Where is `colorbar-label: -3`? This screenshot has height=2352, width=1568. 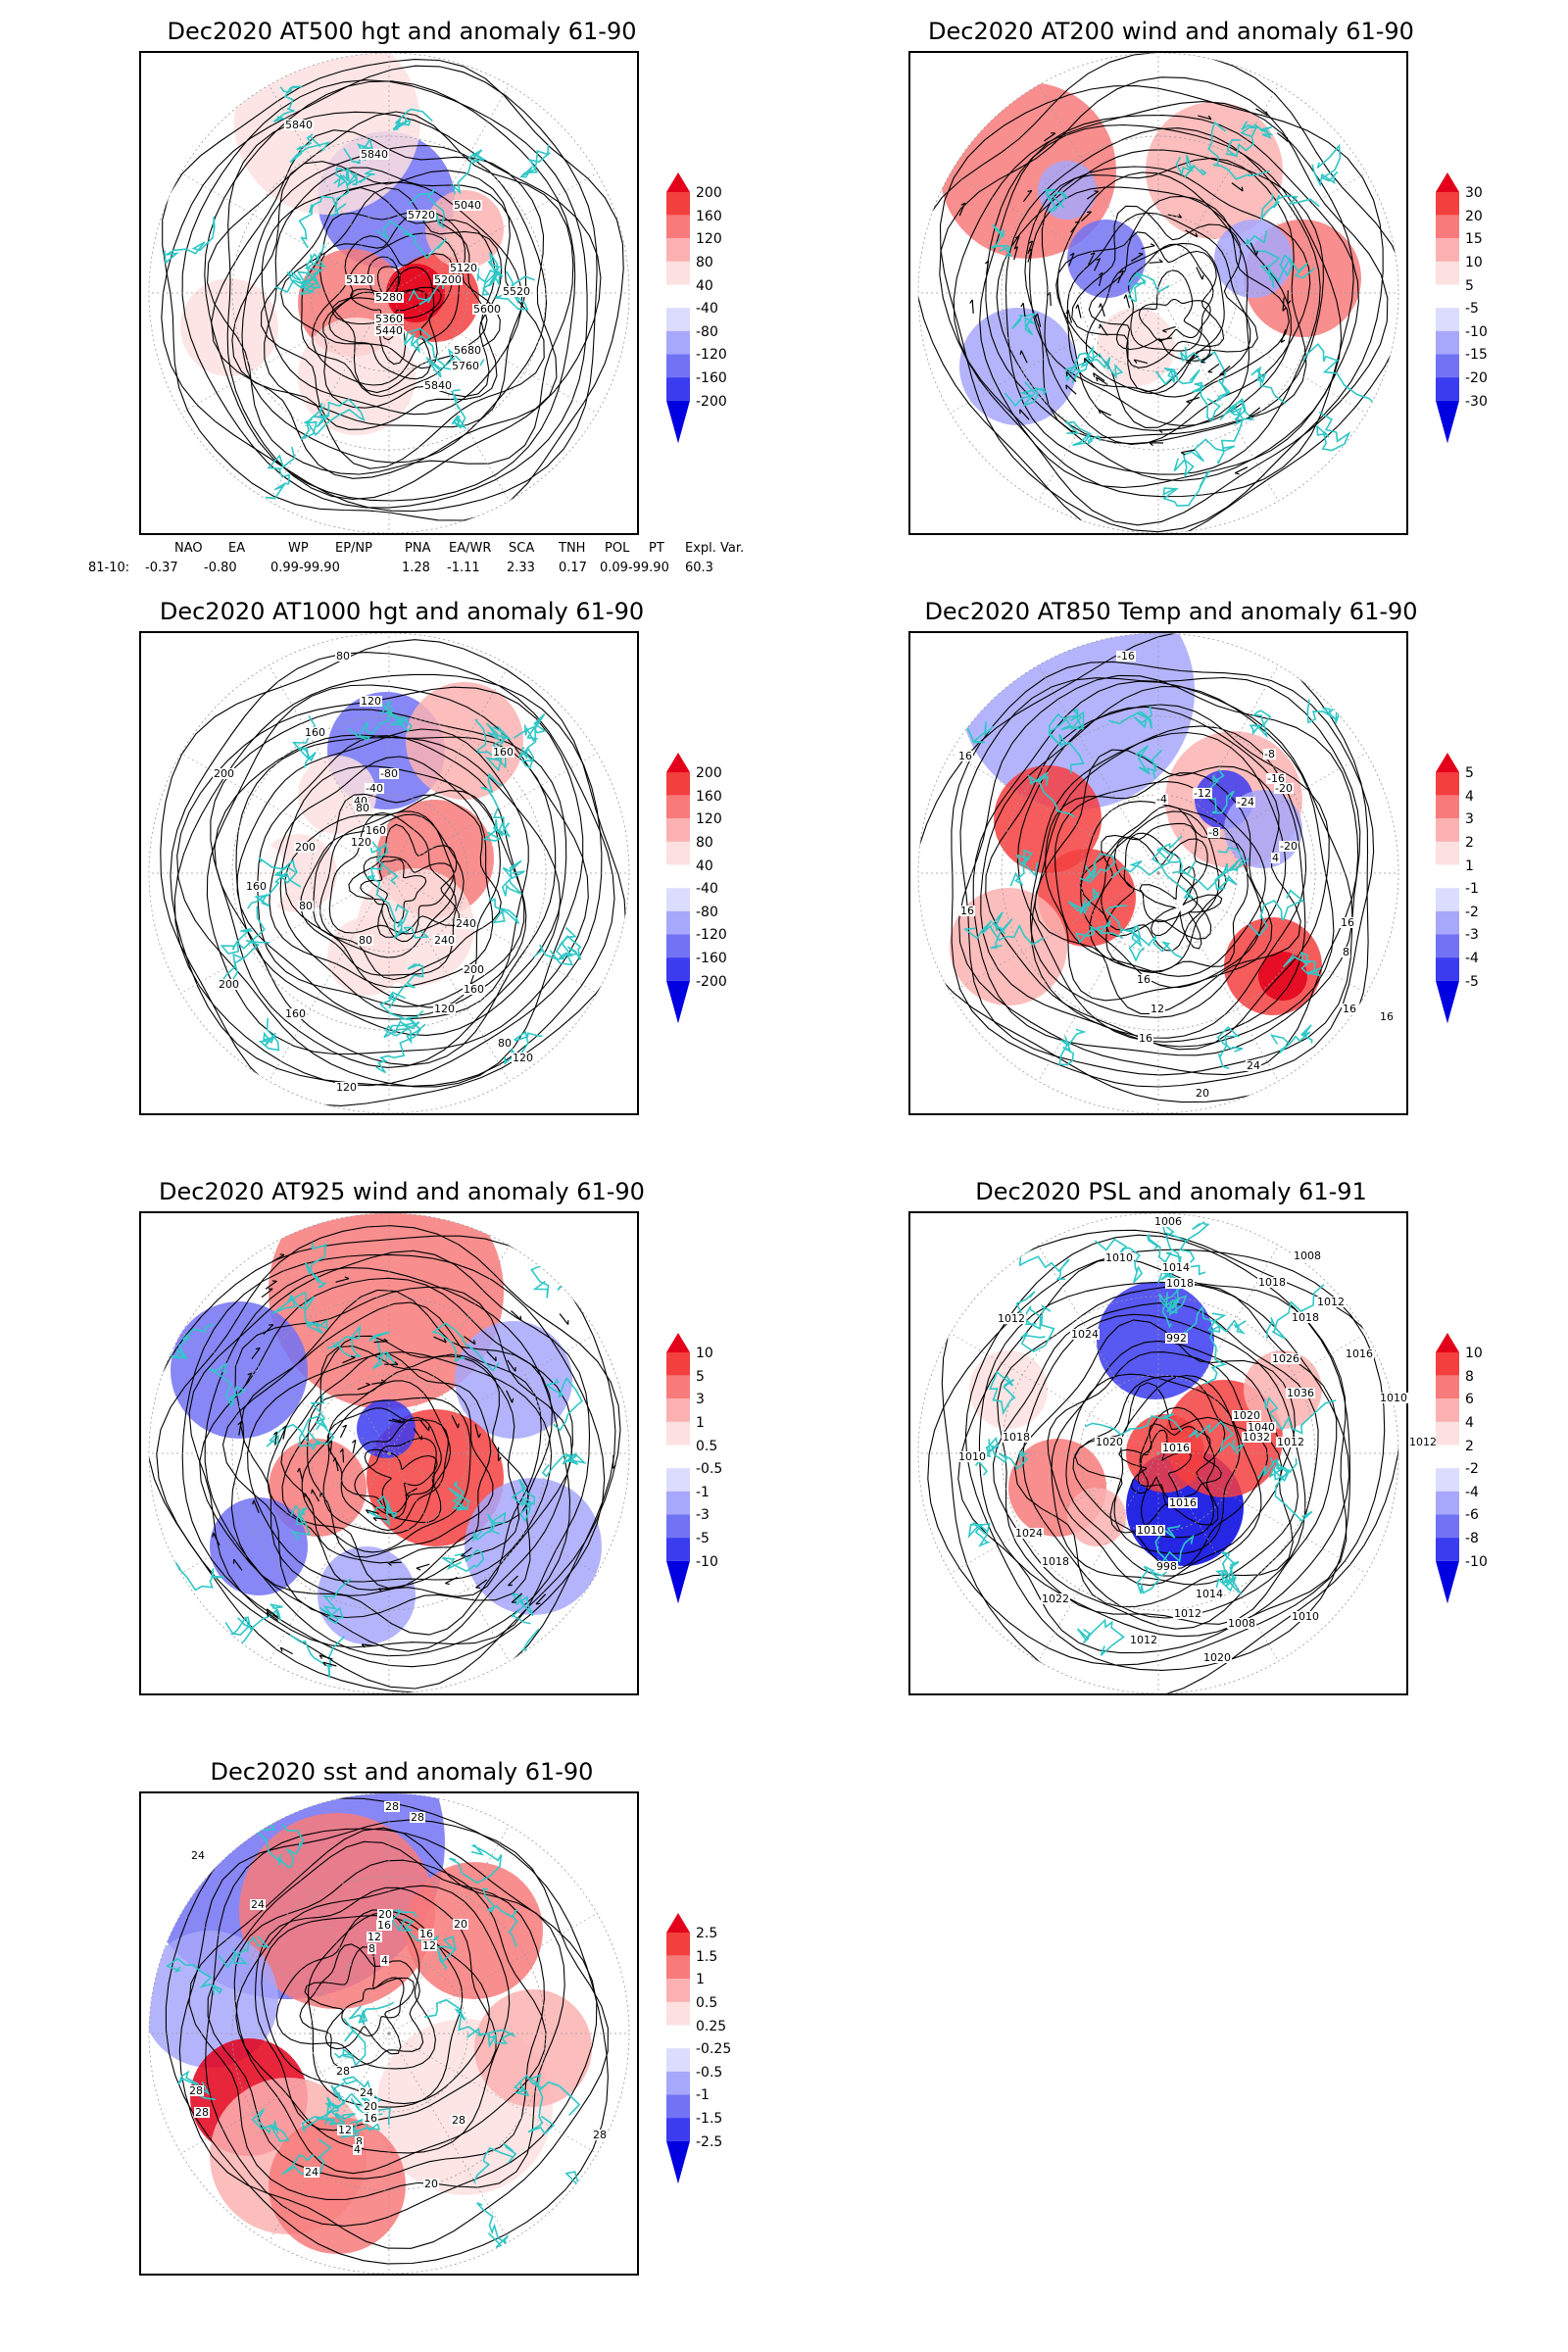
colorbar-label: -3 is located at coordinates (1472, 935).